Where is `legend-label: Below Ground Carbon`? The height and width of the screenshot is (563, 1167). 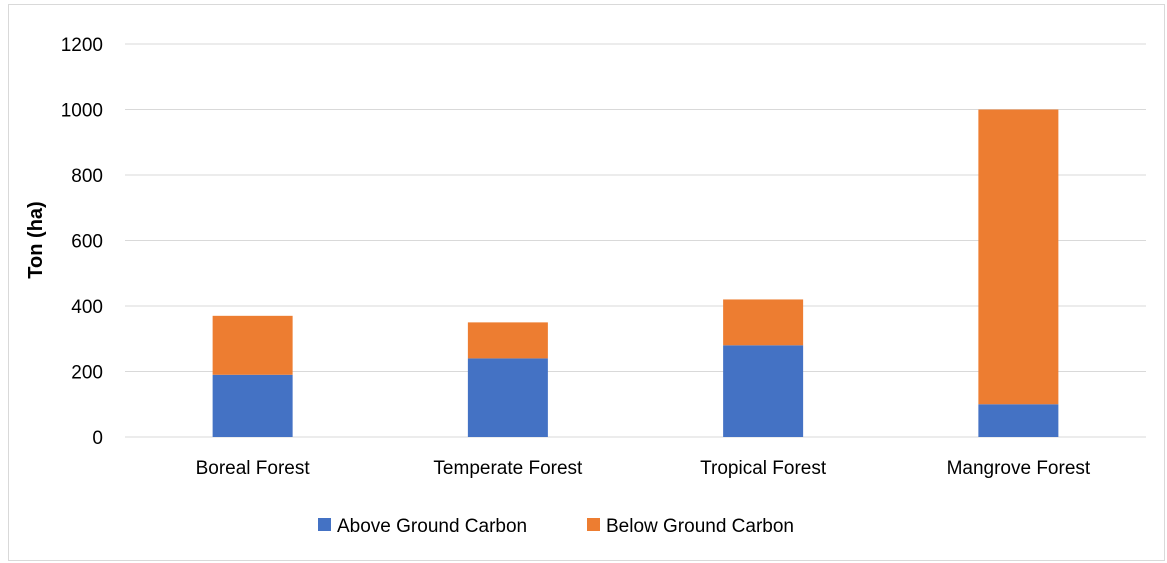 legend-label: Below Ground Carbon is located at coordinates (700, 526).